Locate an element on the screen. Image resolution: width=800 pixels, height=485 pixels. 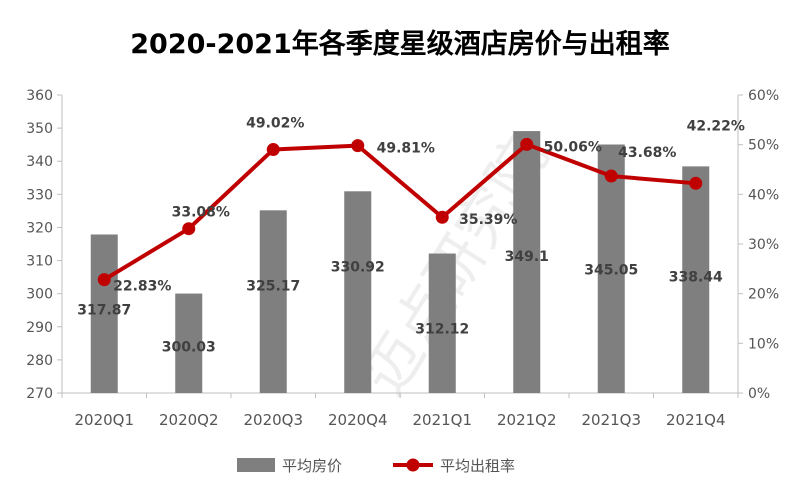
line-data-label: 43.68% is located at coordinates (647, 153).